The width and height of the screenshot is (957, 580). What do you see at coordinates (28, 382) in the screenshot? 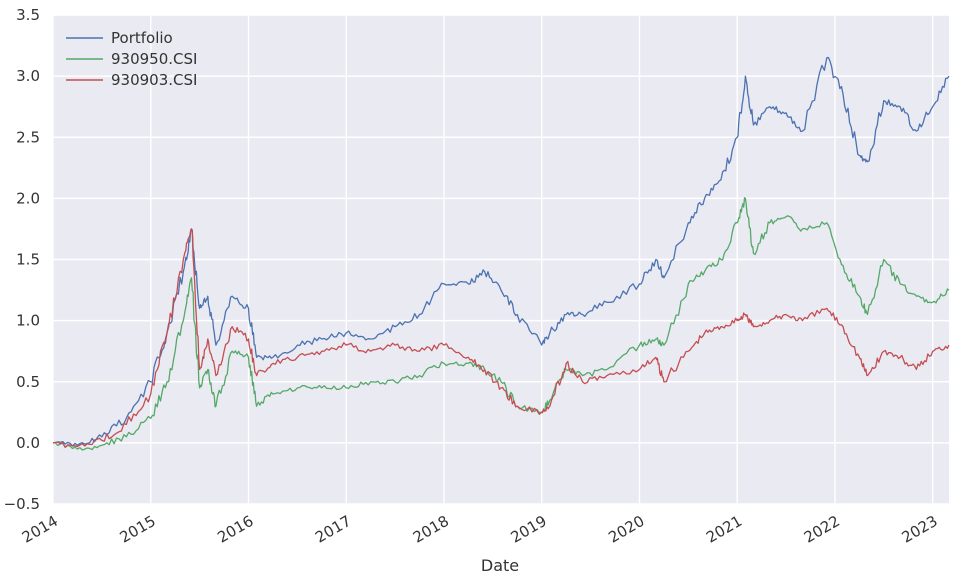
I see `y-tick-label: 0.5` at bounding box center [28, 382].